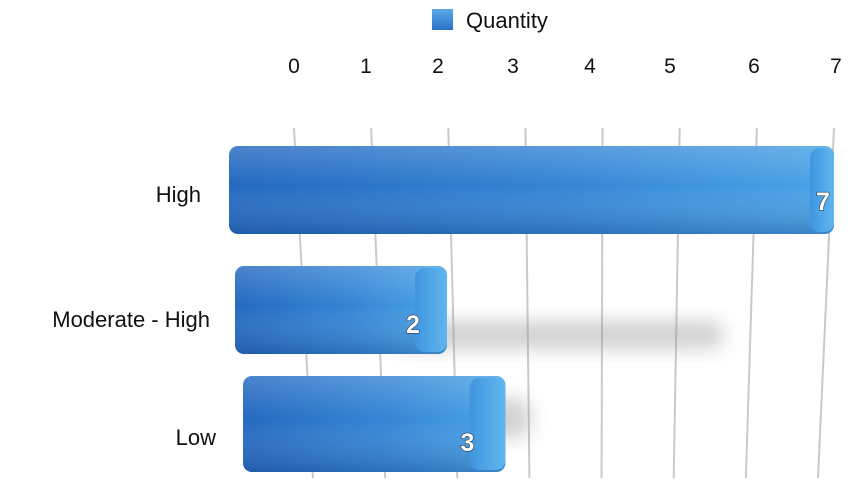 Image resolution: width=852 pixels, height=487 pixels. Describe the element at coordinates (438, 66) in the screenshot. I see `x-tick-label: 2` at that location.